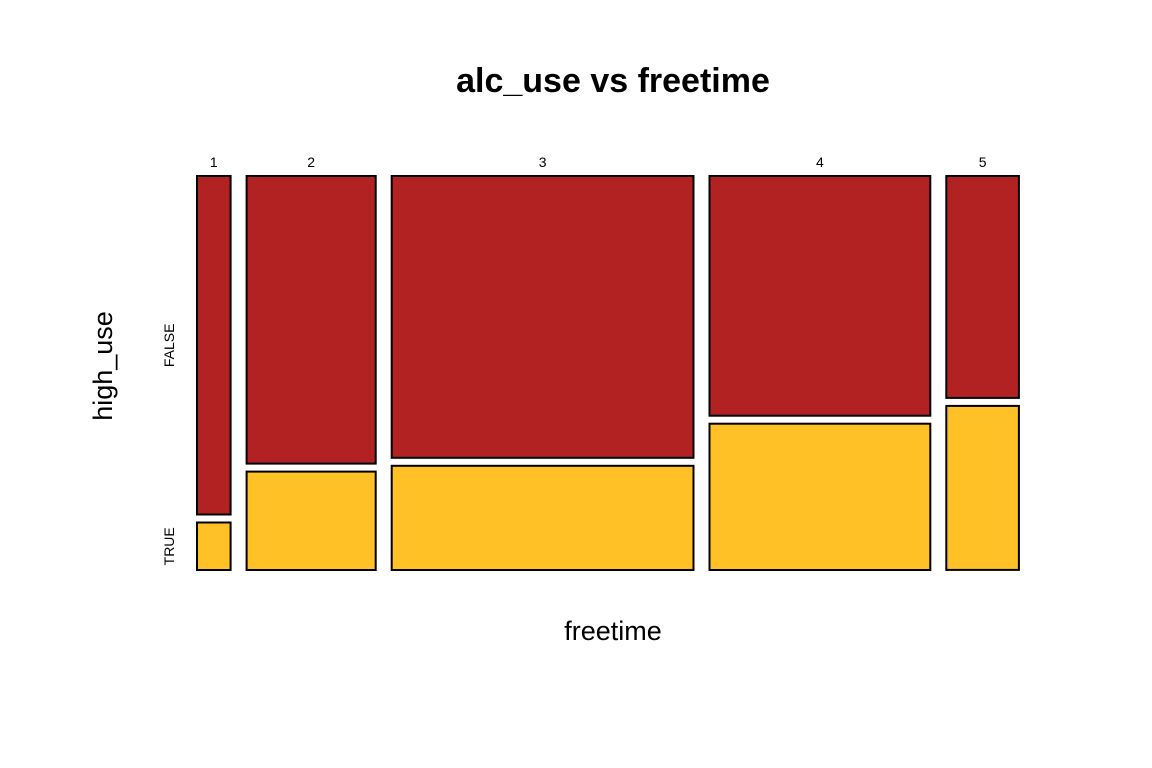 The width and height of the screenshot is (1152, 768). What do you see at coordinates (982, 287) in the screenshot?
I see `tile-freetime-5-false` at bounding box center [982, 287].